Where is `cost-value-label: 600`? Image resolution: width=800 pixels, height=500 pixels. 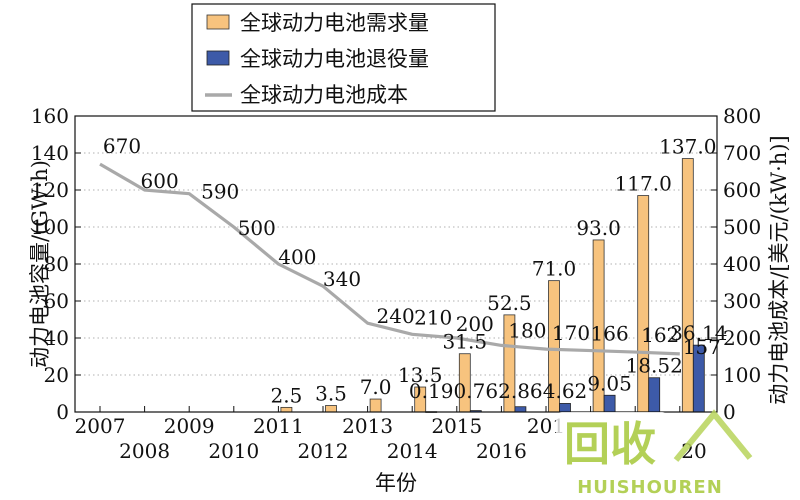
cost-value-label: 600 is located at coordinates (160, 181).